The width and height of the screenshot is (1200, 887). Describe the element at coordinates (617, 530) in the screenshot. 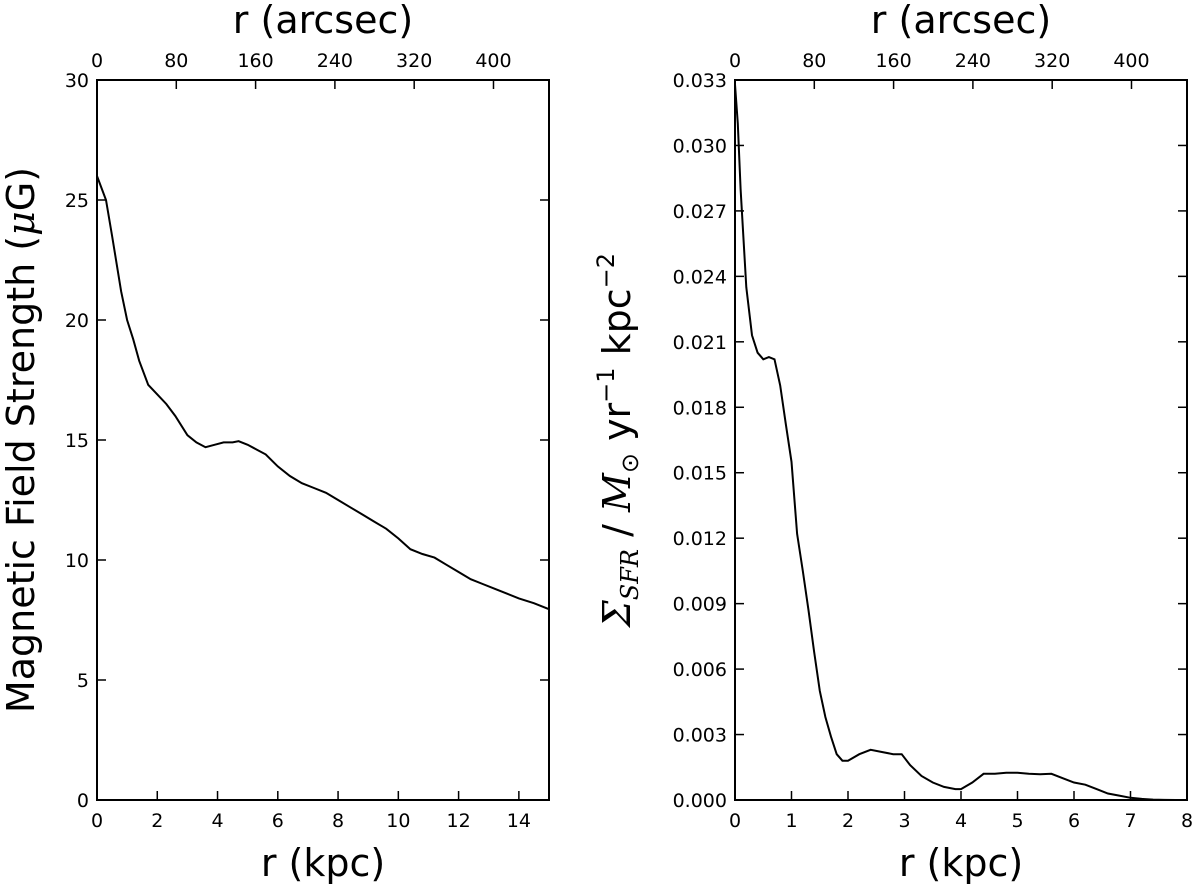

I see `sfr-y-label-slash: /` at that location.